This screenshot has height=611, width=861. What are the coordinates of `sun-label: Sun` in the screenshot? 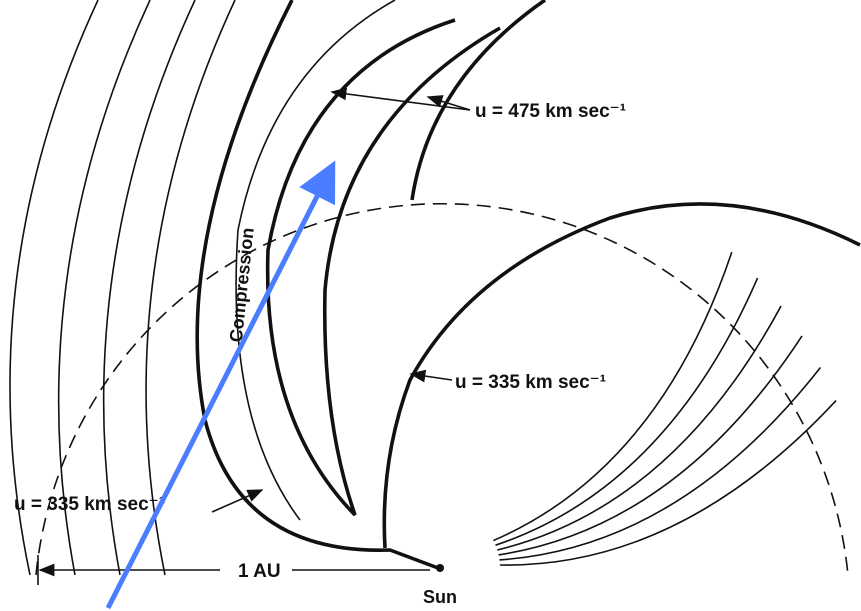 It's located at (440, 597).